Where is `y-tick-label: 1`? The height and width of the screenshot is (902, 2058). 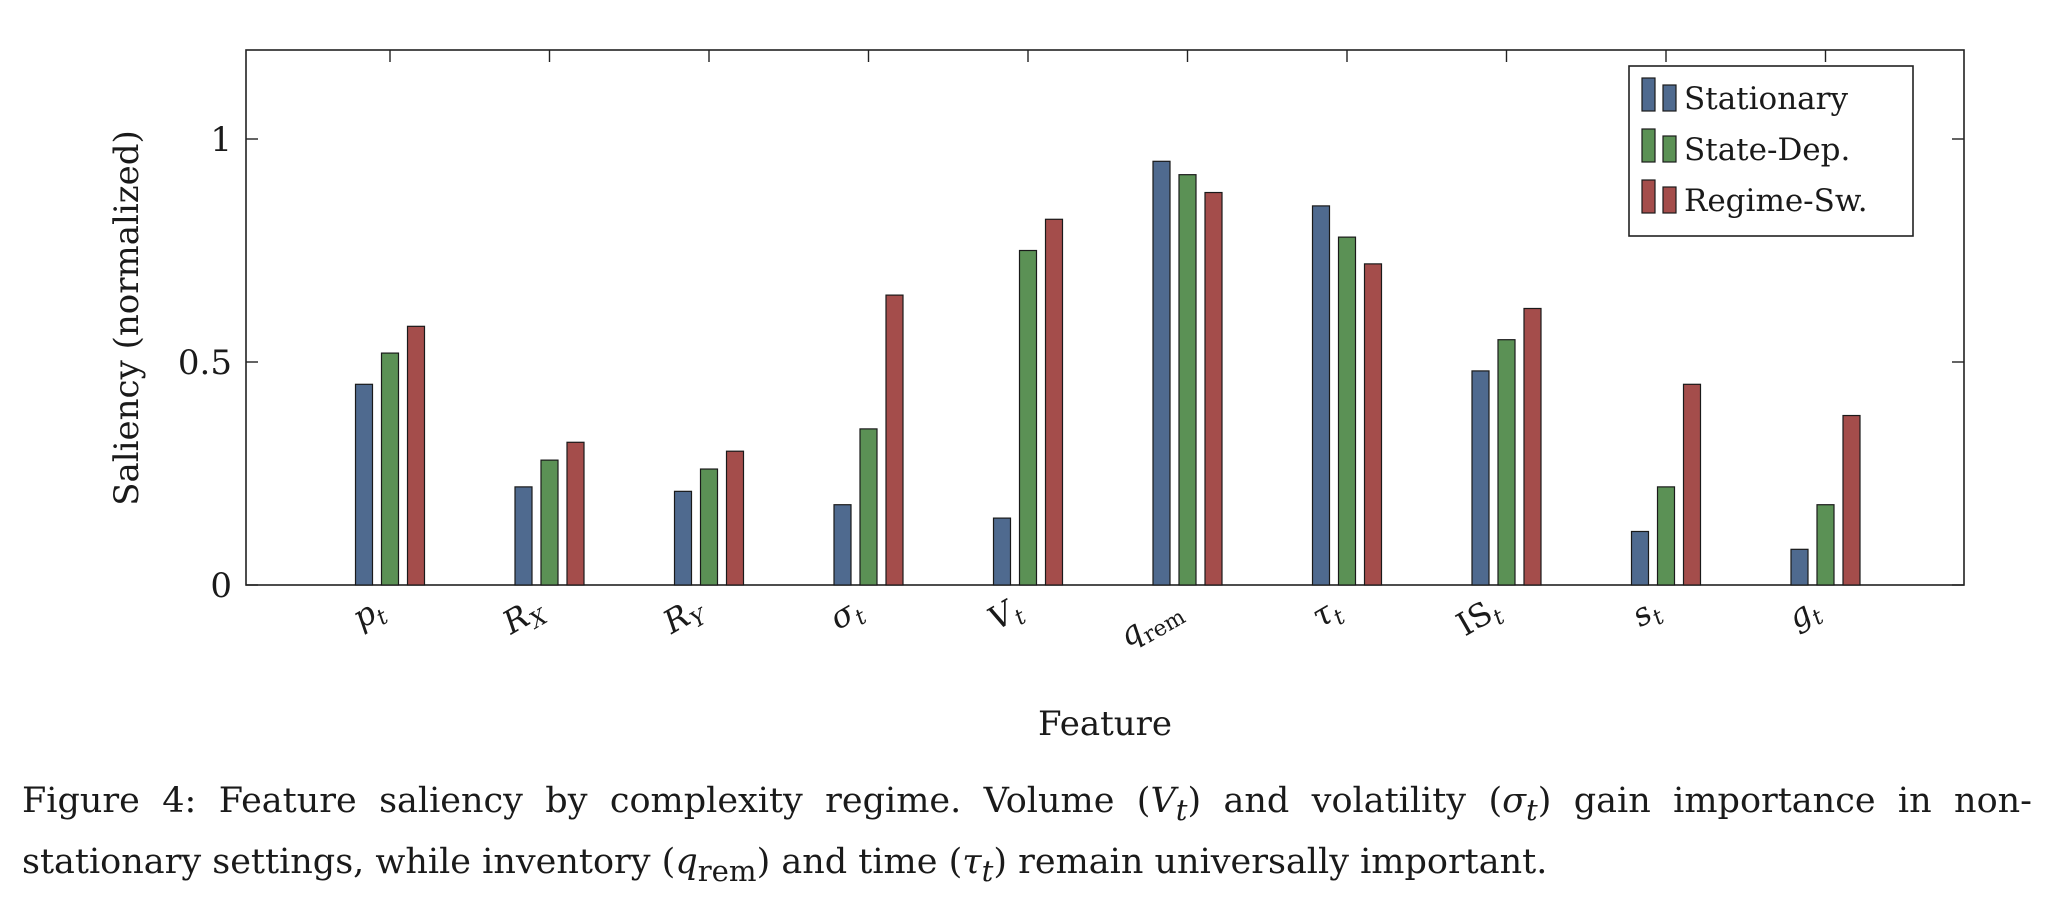 y-tick-label: 1 is located at coordinates (221, 140).